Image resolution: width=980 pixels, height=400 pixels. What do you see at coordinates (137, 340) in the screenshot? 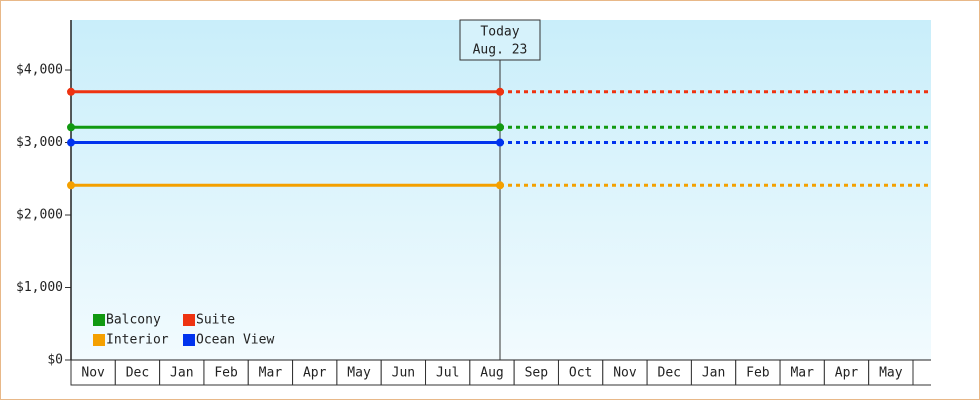
I see `legend-label: Interior` at bounding box center [137, 340].